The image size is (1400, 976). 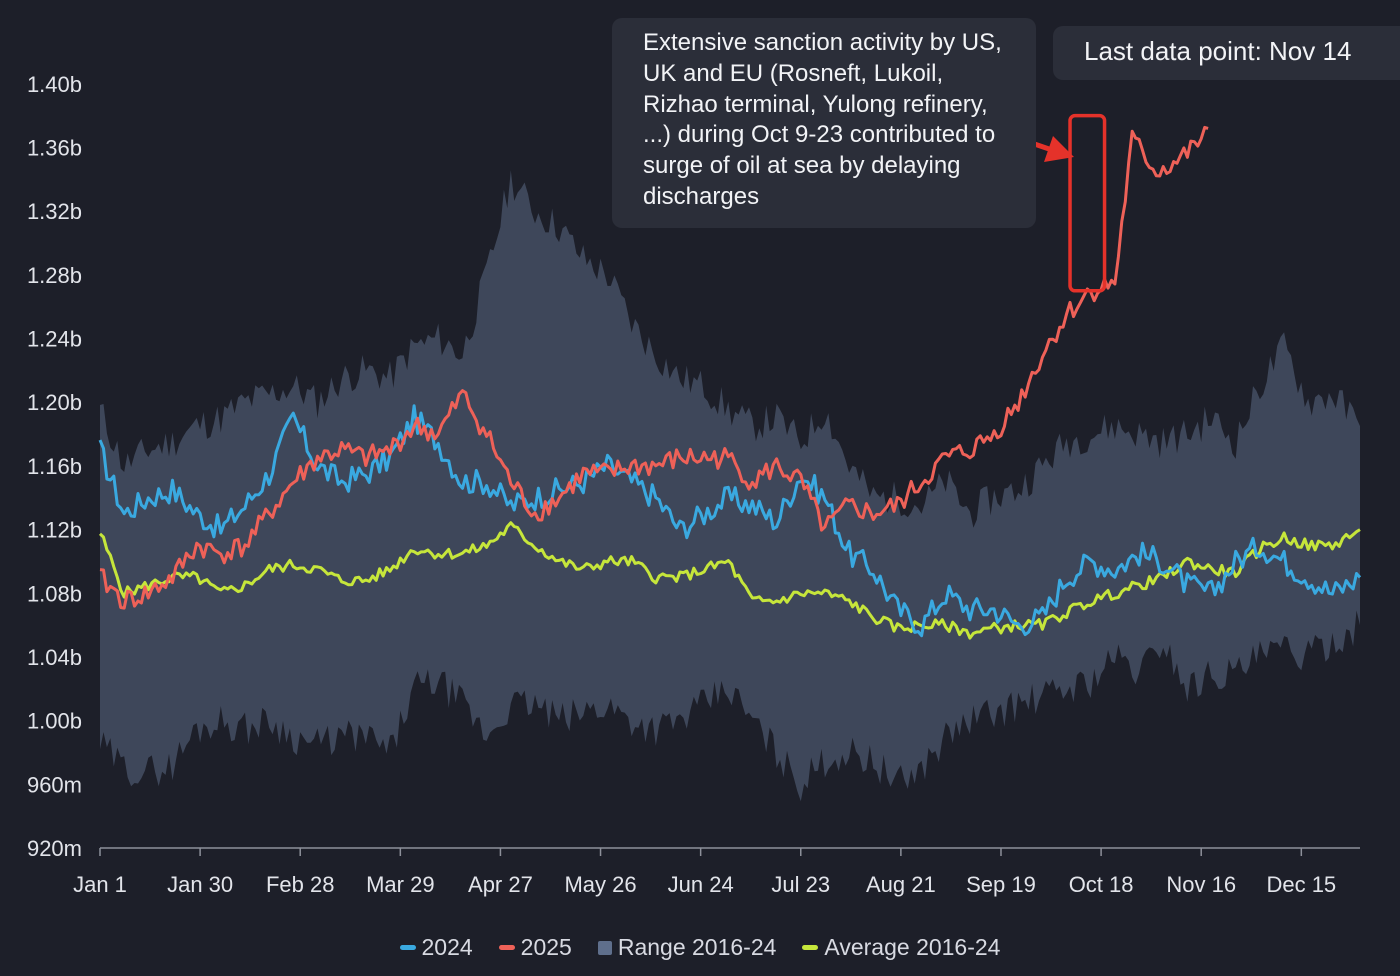 What do you see at coordinates (697, 947) in the screenshot?
I see `legend-label-range: Range 2016-24` at bounding box center [697, 947].